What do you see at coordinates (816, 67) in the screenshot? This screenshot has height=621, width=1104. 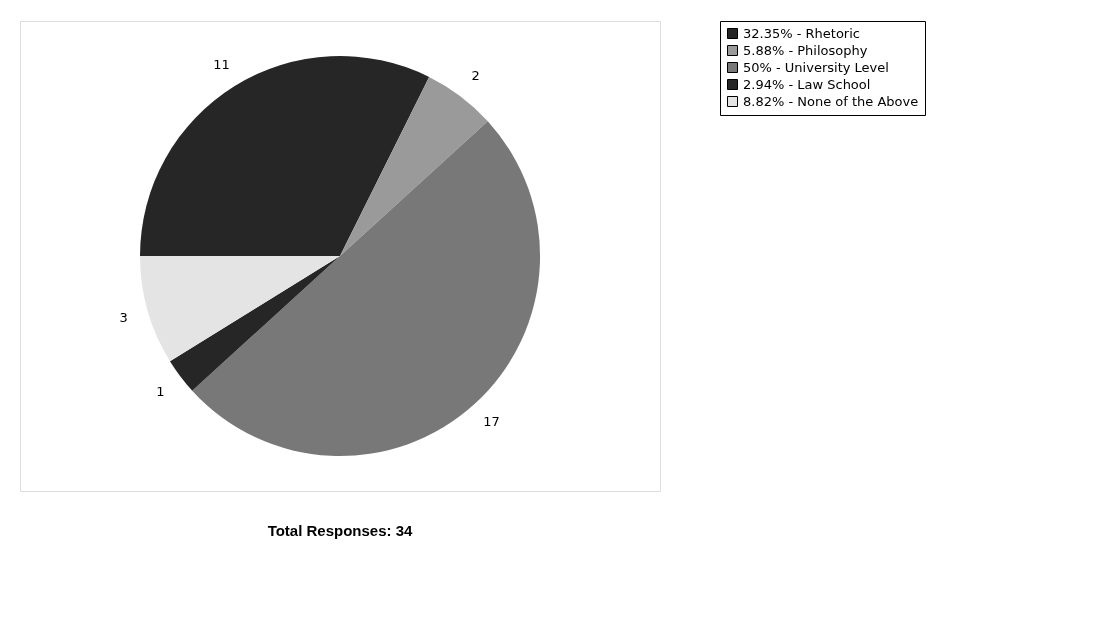 I see `legend-label: 50% - University Level` at bounding box center [816, 67].